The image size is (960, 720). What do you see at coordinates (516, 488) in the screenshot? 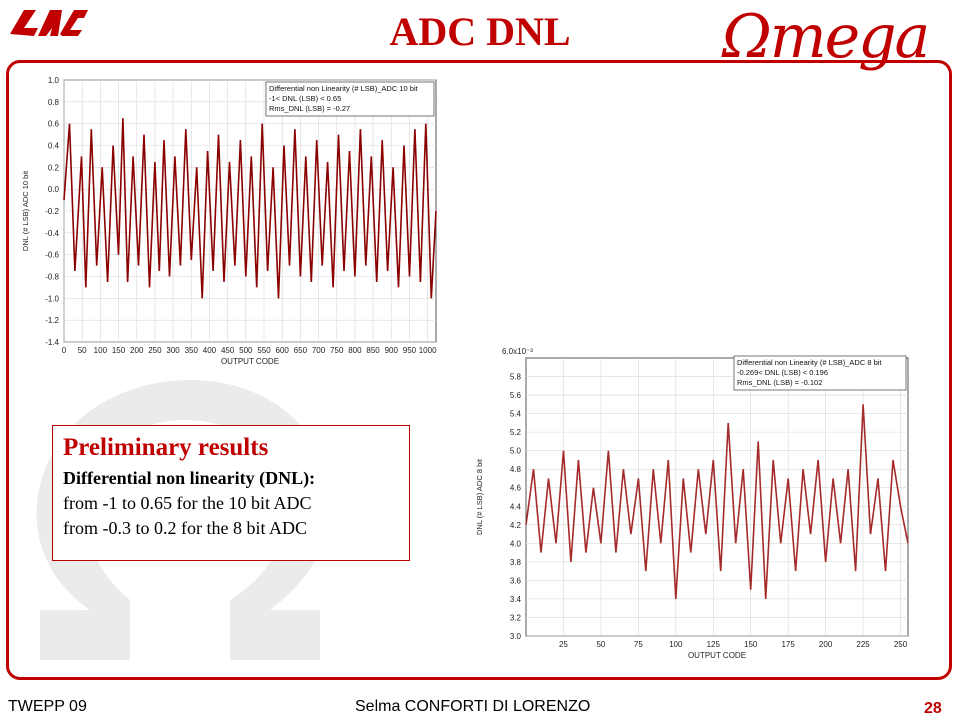
I see `y-tick-label: 4.6` at bounding box center [516, 488].